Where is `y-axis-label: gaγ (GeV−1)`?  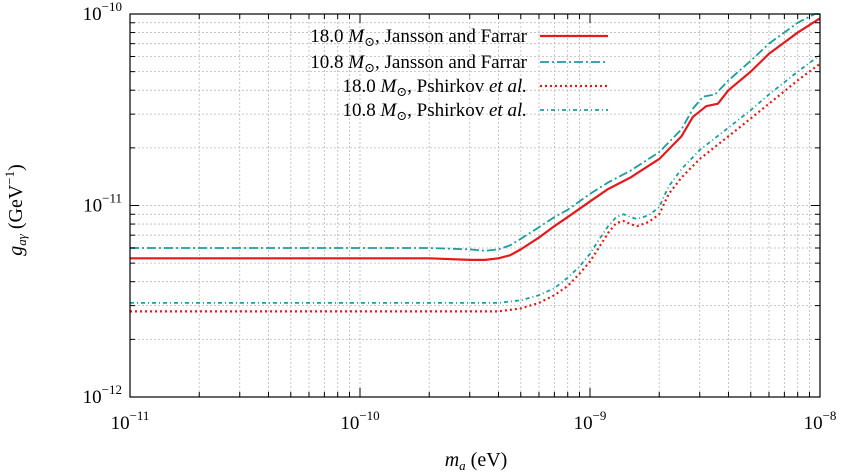 y-axis-label: gaγ (GeV−1) is located at coordinates (15, 210).